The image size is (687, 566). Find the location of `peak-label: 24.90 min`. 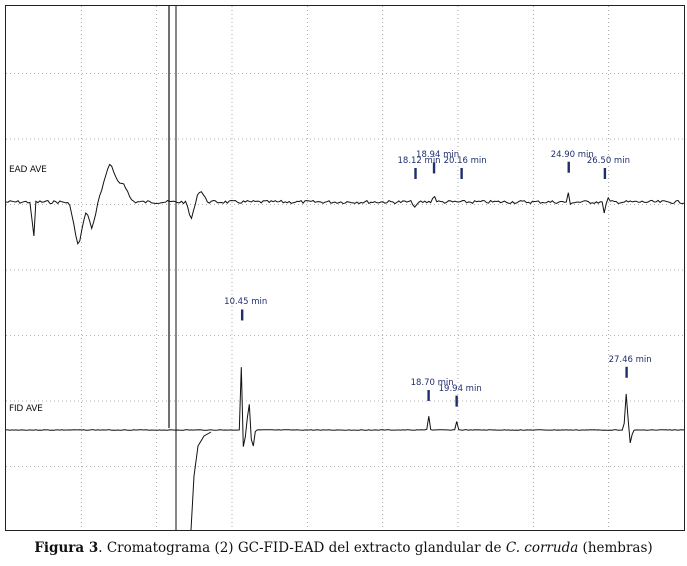

peak-label: 24.90 min is located at coordinates (572, 154).